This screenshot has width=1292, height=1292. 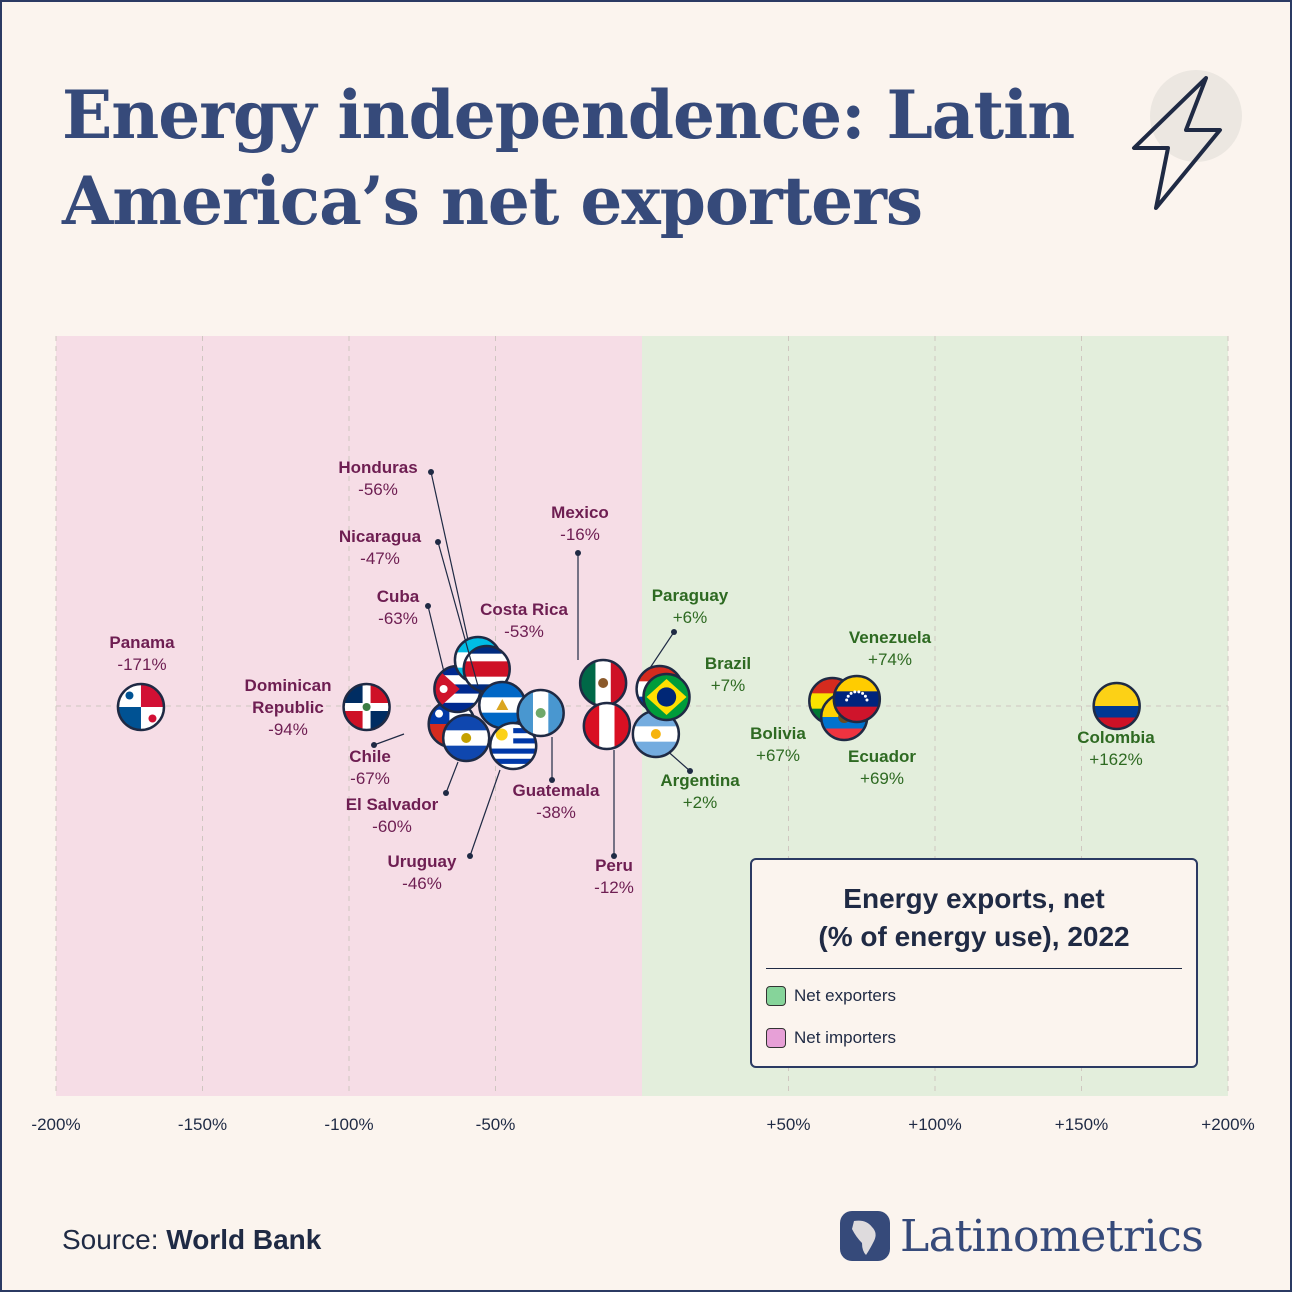 I want to click on country-label-peru: Peru, so click(x=614, y=865).